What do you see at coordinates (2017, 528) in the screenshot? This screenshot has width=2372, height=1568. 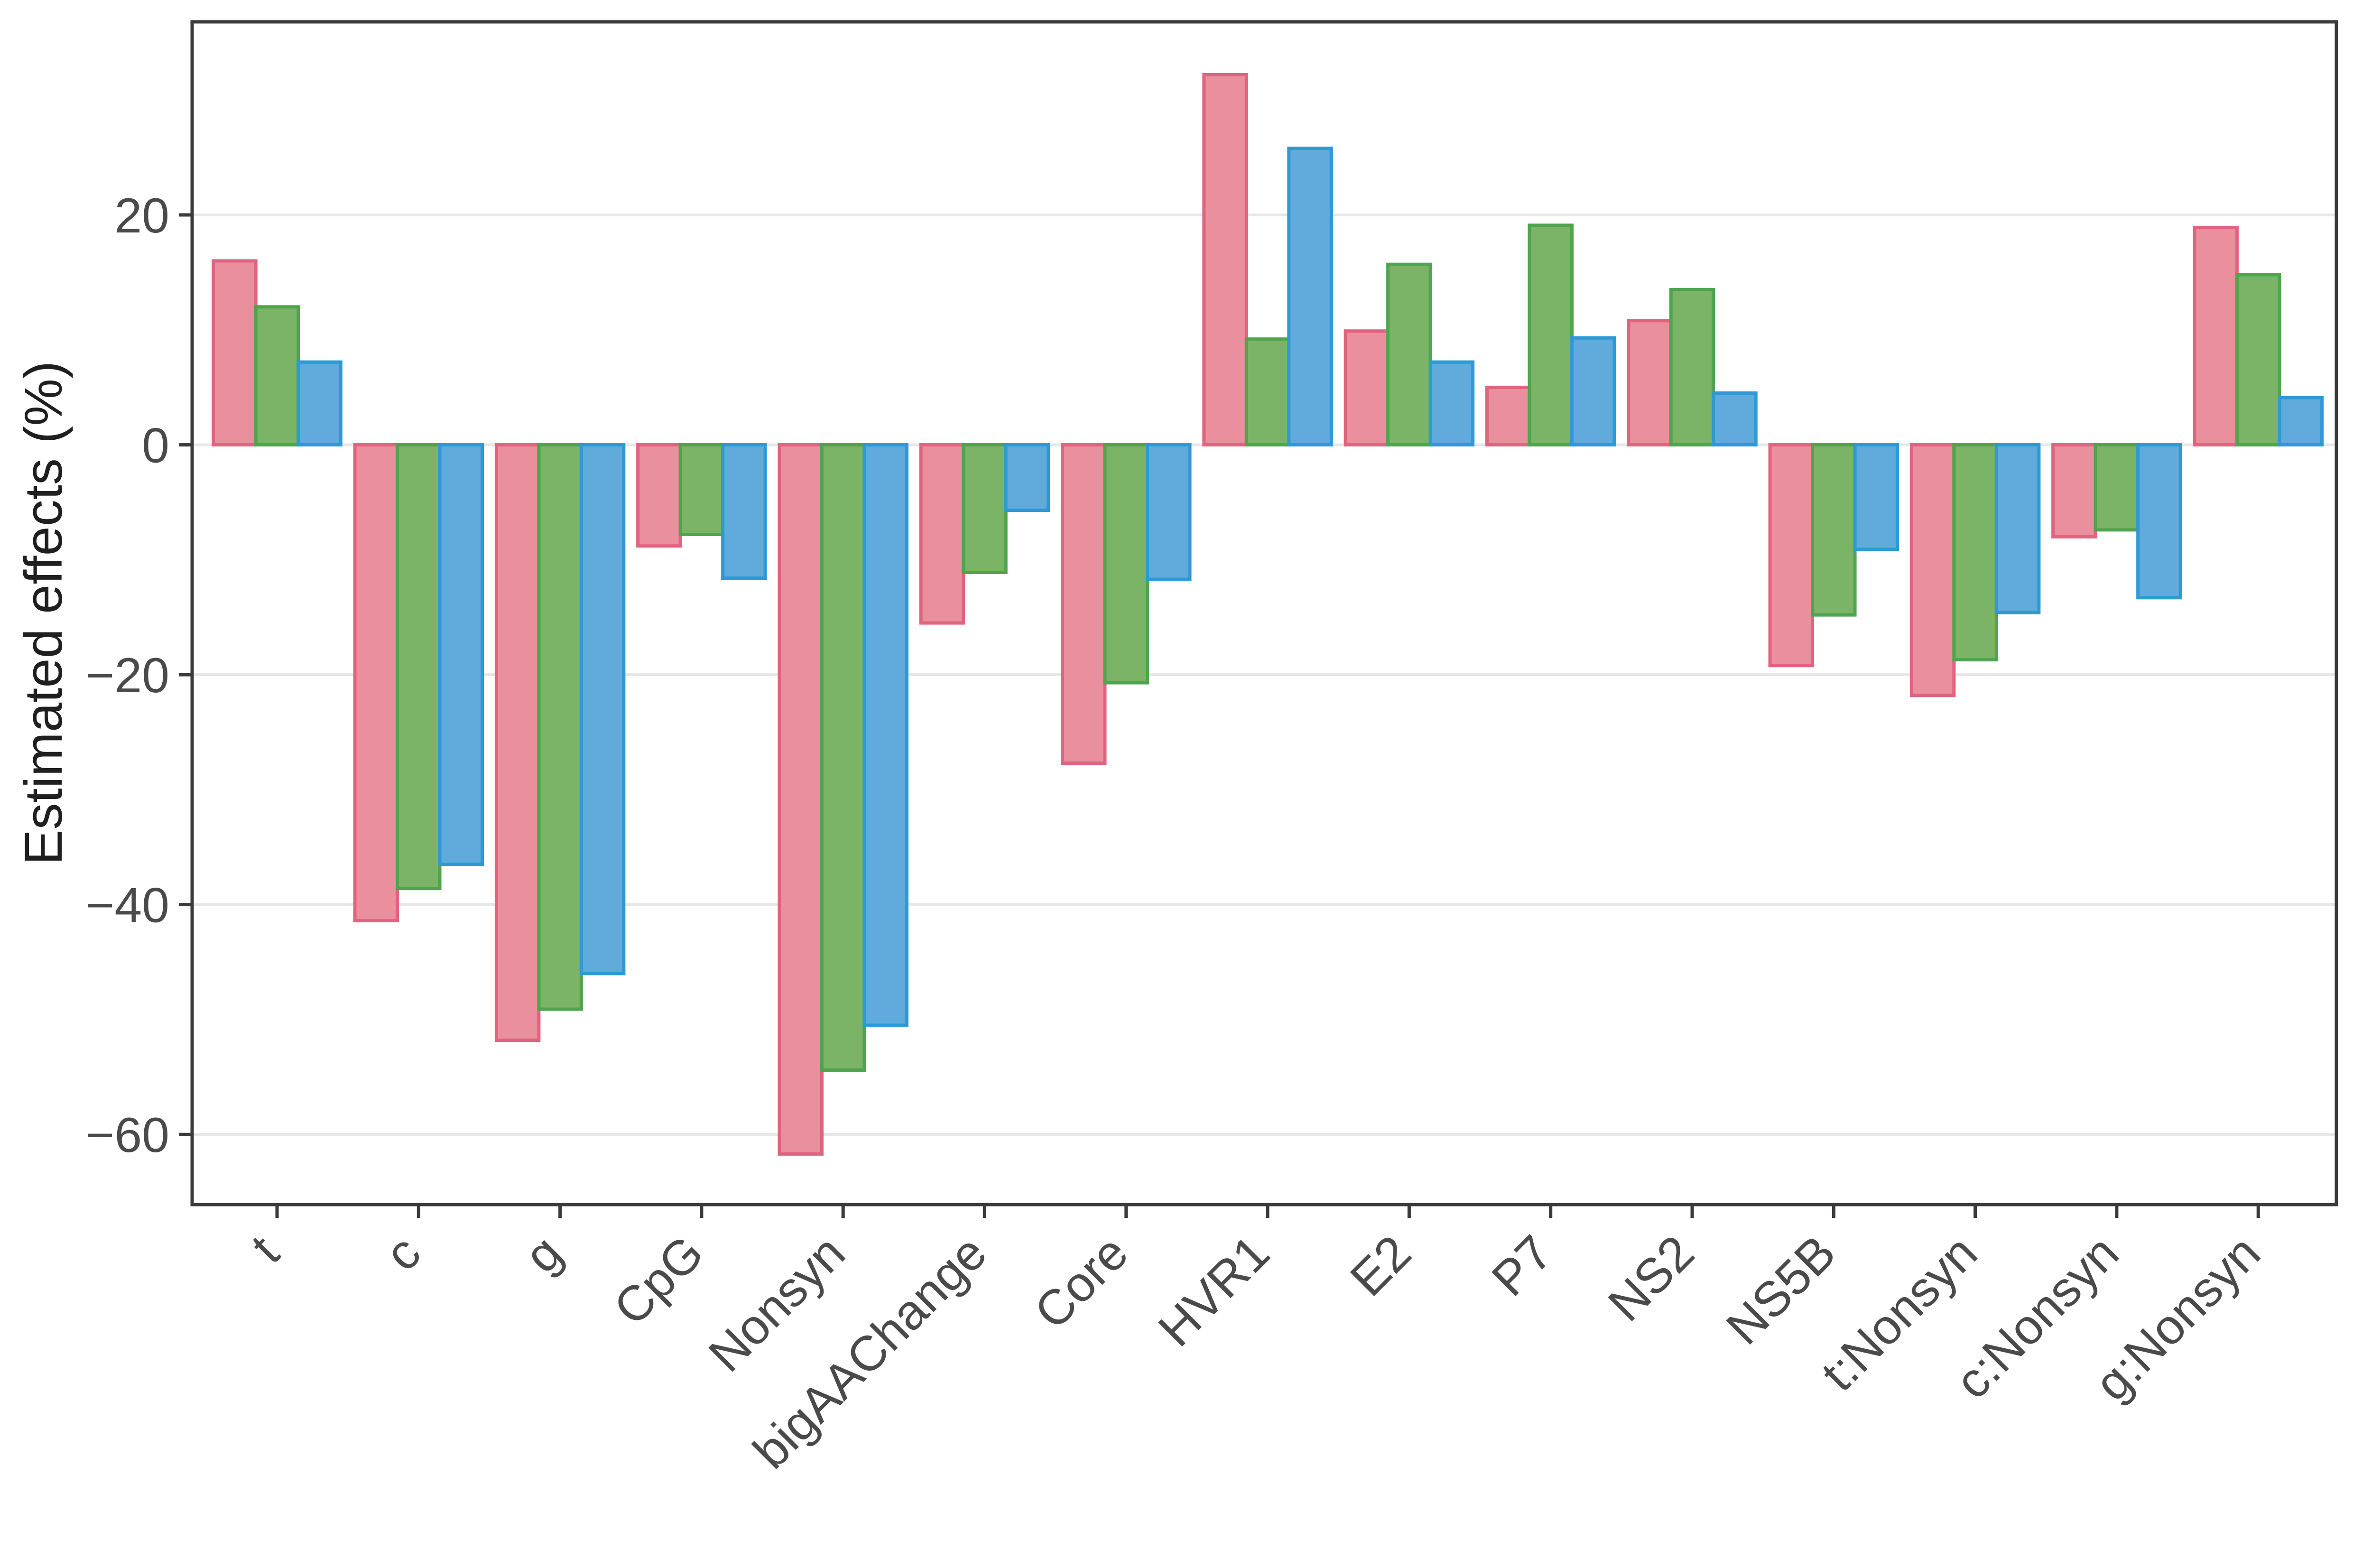 I see `bar-t:Nonsyn-3a` at bounding box center [2017, 528].